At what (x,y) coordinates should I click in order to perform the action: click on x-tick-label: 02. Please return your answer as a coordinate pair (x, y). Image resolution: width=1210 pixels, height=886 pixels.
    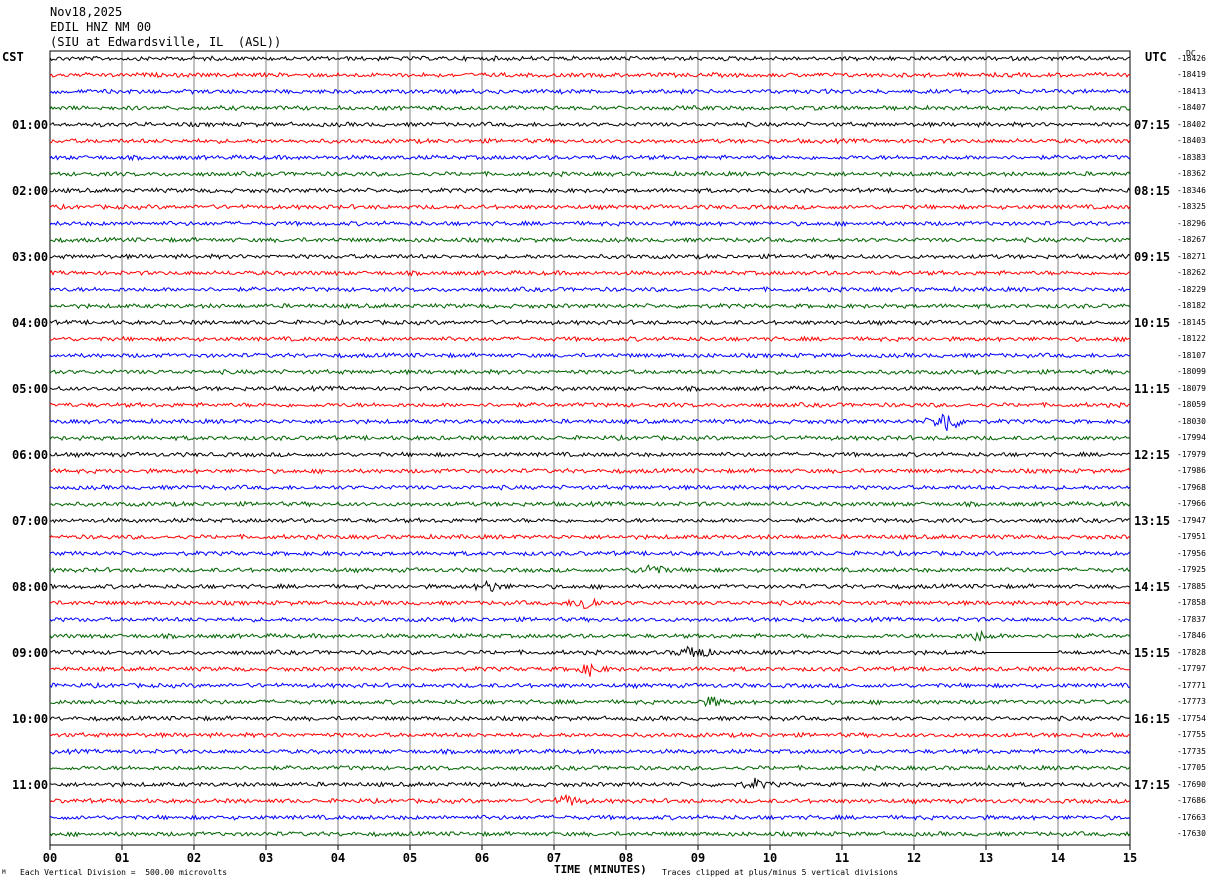
    Looking at the image, I should click on (194, 858).